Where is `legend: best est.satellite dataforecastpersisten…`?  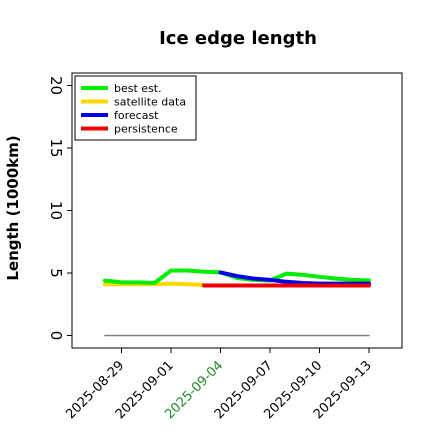
legend: best est.satellite dataforecastpersisten… is located at coordinates (135, 108).